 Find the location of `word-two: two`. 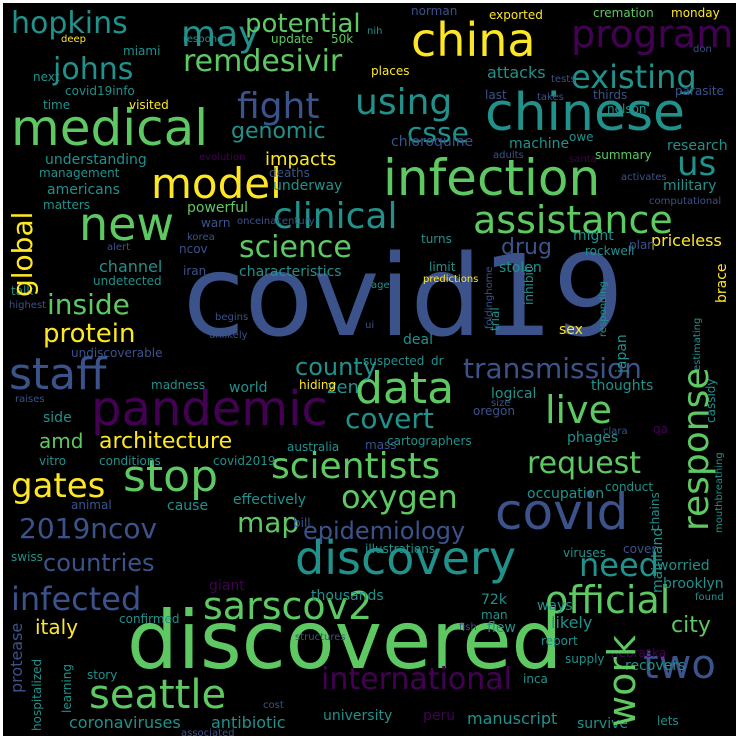

word-two: two is located at coordinates (679, 665).